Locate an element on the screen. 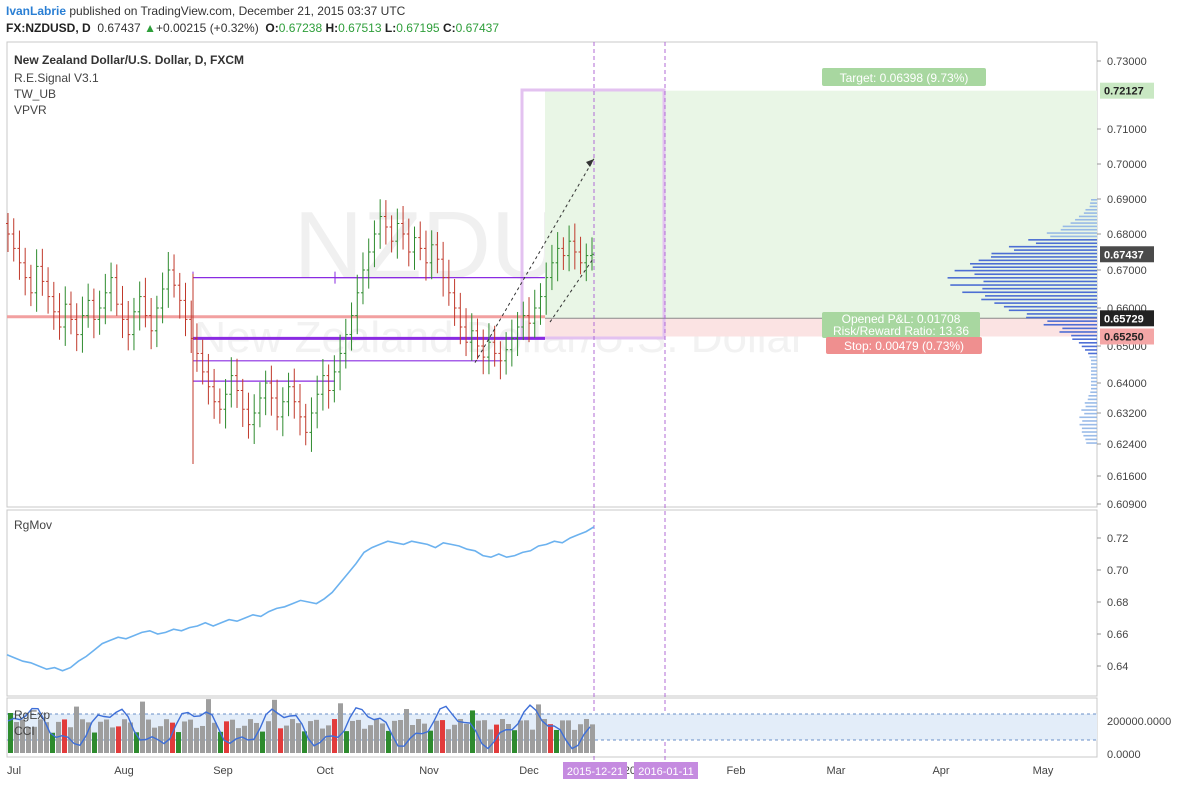 Image resolution: width=1184 pixels, height=787 pixels. cci-pane-title: CCI is located at coordinates (24, 731).